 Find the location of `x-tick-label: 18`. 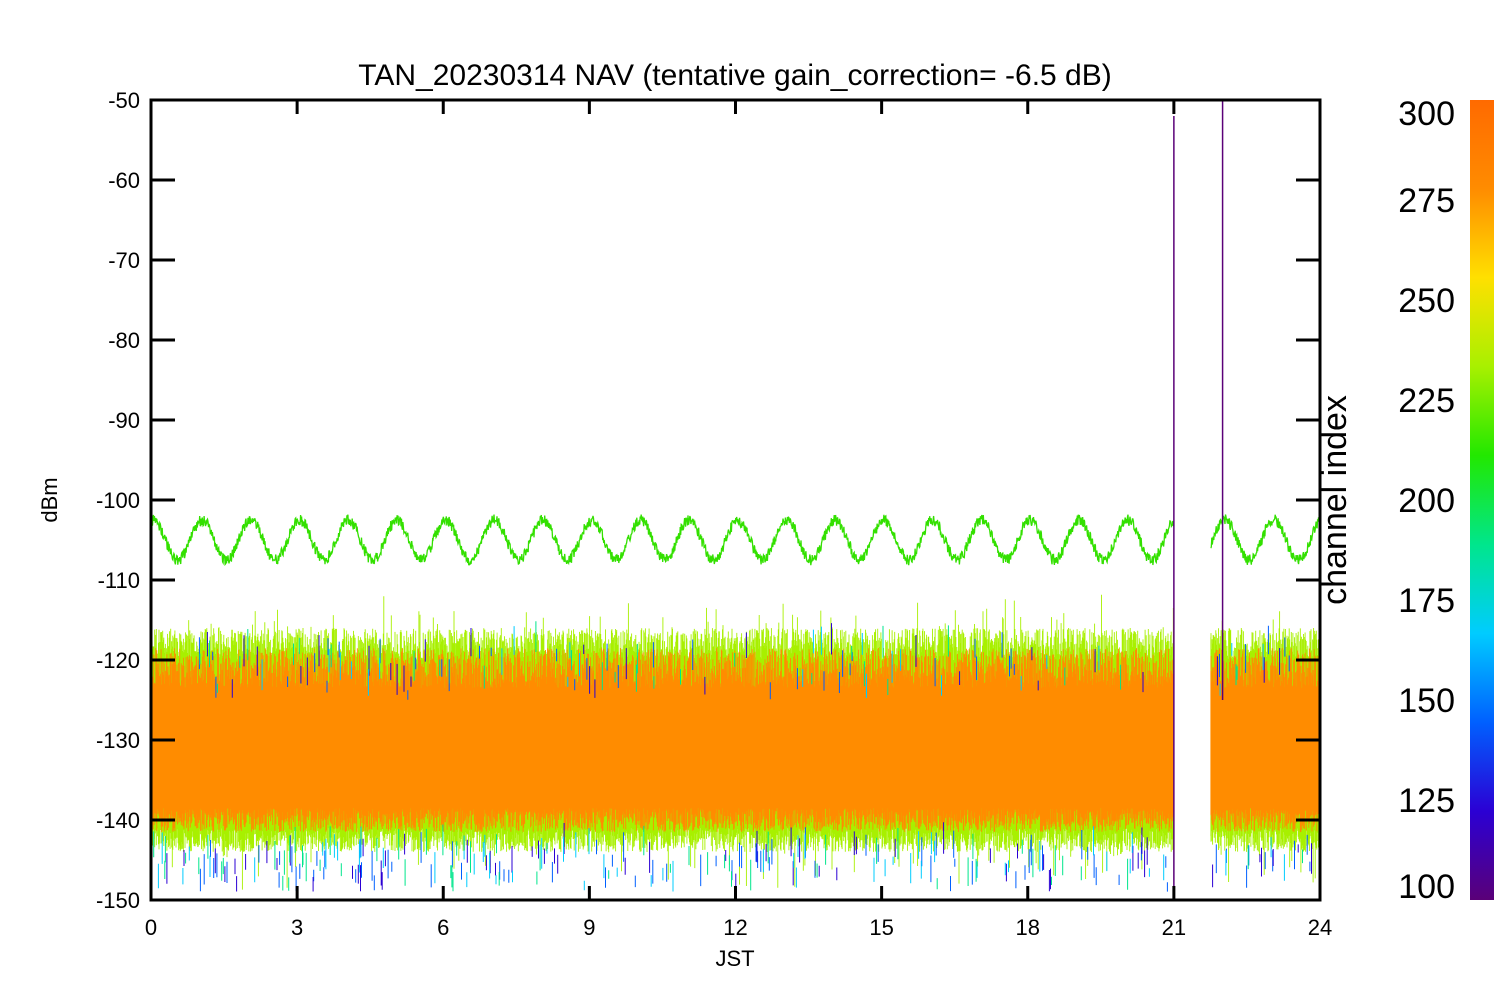

x-tick-label: 18 is located at coordinates (1028, 927).